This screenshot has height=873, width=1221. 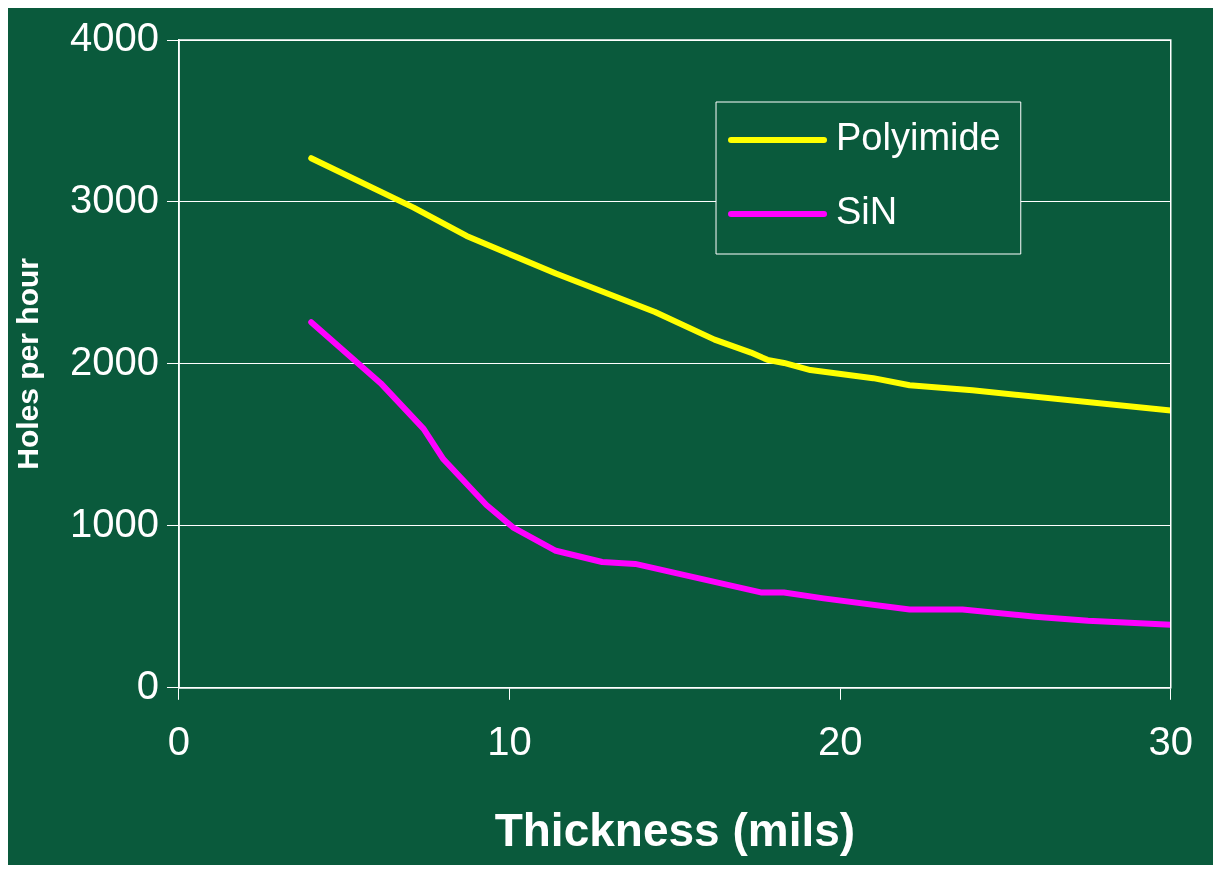 What do you see at coordinates (840, 740) in the screenshot?
I see `x-tick-label: 20` at bounding box center [840, 740].